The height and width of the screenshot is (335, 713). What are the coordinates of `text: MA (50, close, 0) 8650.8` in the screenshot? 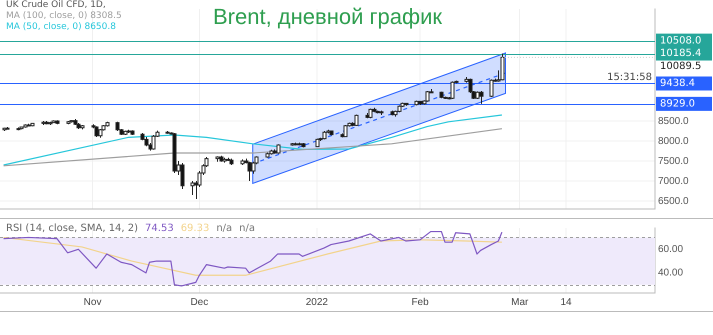 It's located at (61, 27).